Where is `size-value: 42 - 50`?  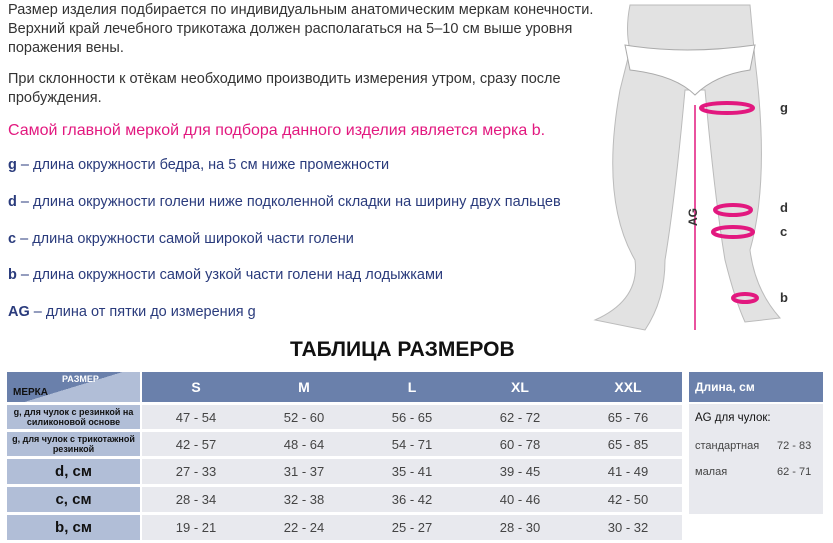
size-value: 42 - 50 is located at coordinates (628, 499).